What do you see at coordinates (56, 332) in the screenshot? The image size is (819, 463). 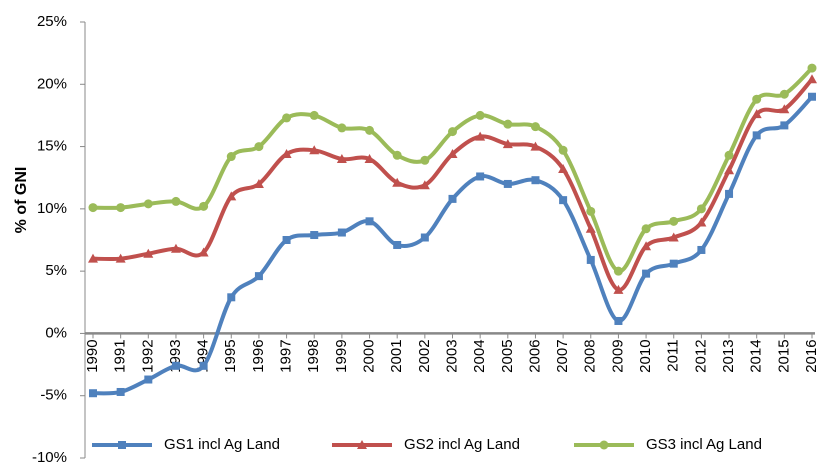 I see `y-tick-label: 0%` at bounding box center [56, 332].